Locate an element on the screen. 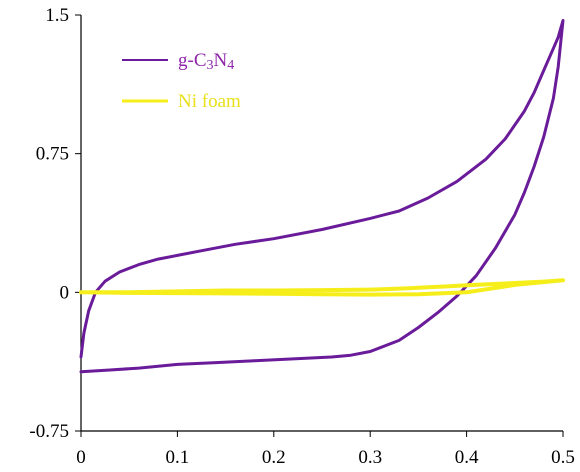  legend-label-ni-foam: Ni foam is located at coordinates (209, 101).